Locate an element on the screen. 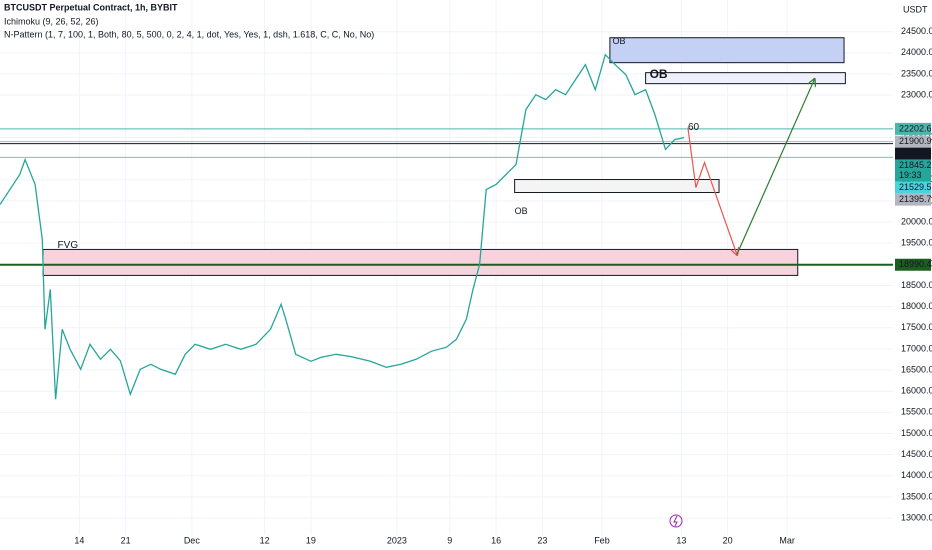  x-tick-label: 16 is located at coordinates (496, 540).